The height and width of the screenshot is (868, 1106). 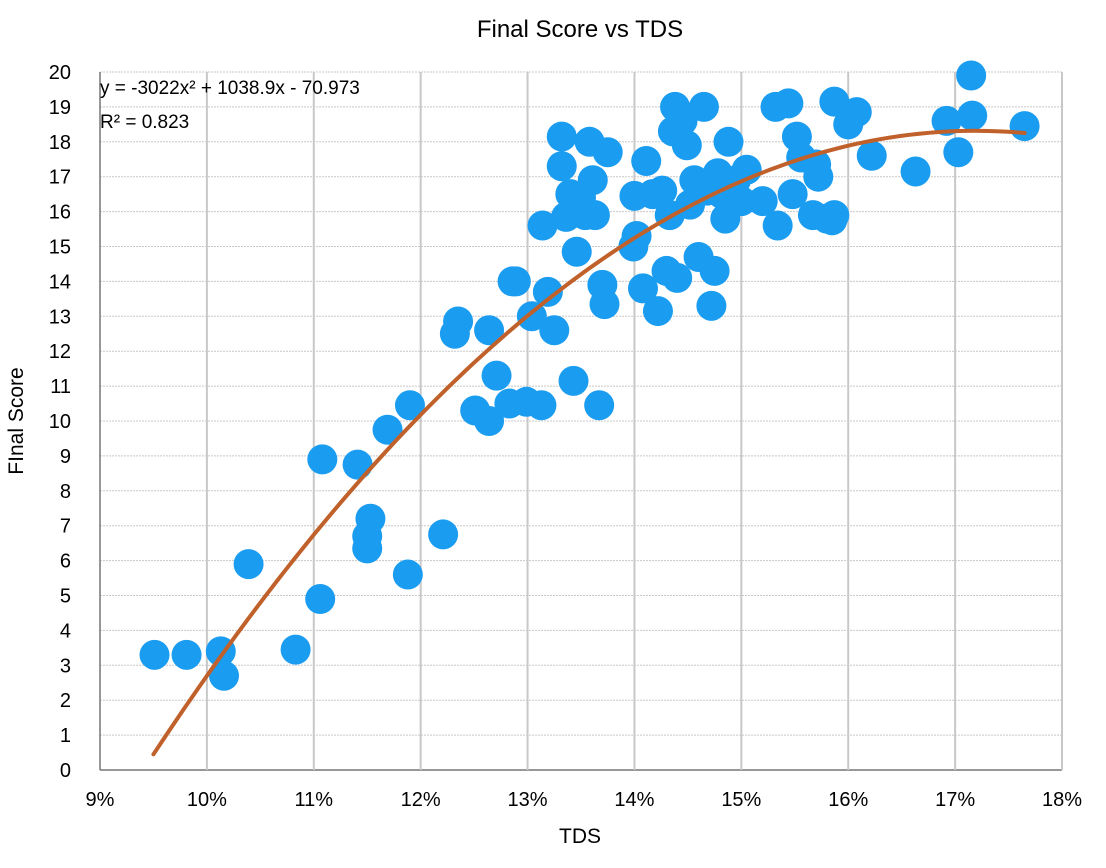 What do you see at coordinates (65, 457) in the screenshot?
I see `y-tick-label: 9` at bounding box center [65, 457].